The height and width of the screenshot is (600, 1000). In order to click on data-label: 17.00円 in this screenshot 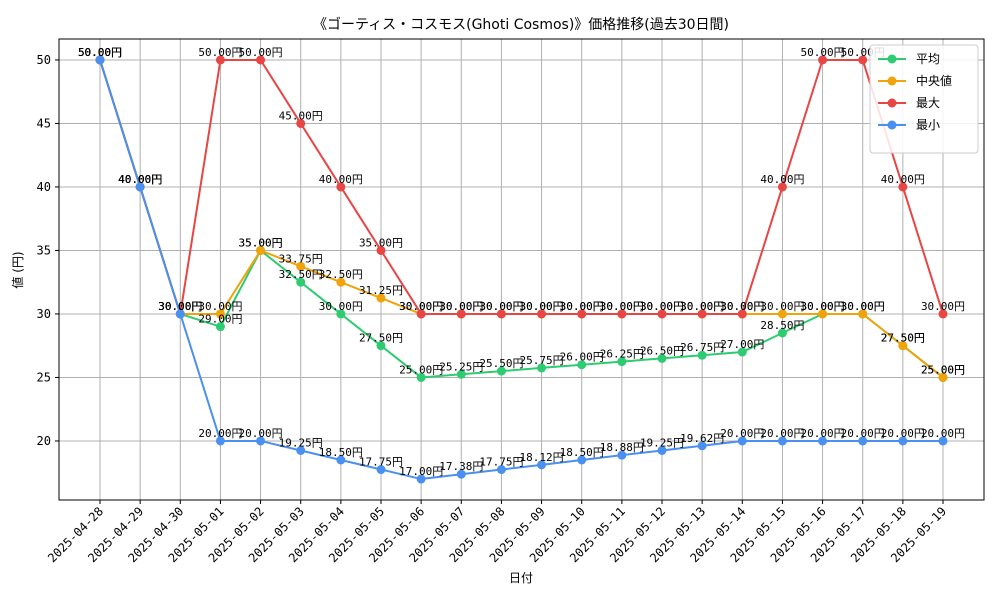, I will do `click(421, 471)`.